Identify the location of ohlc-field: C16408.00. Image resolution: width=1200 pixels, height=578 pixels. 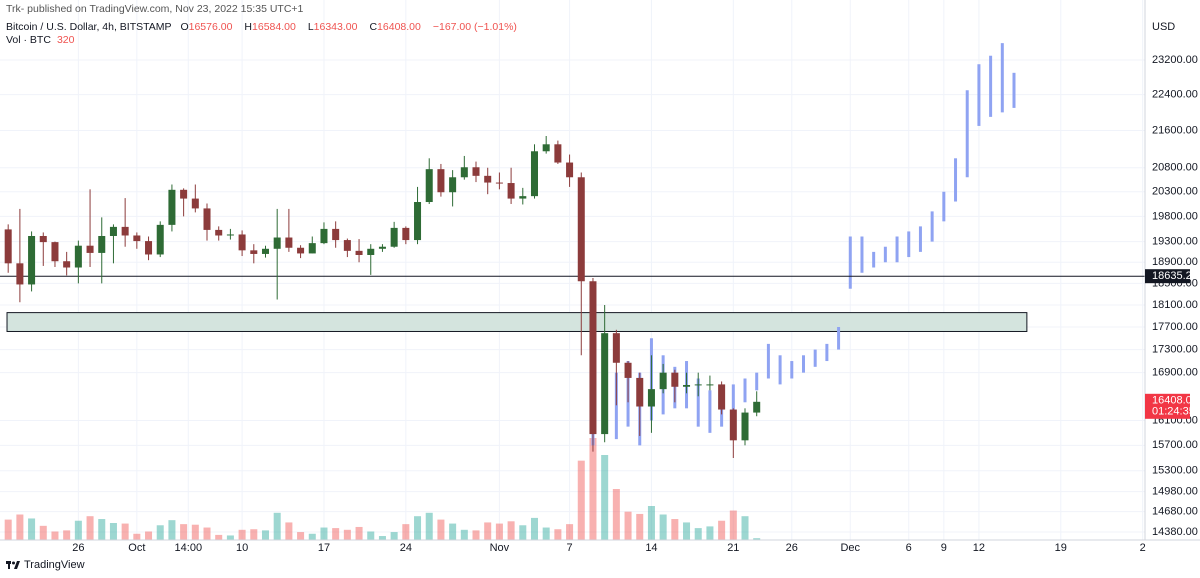
(397, 27).